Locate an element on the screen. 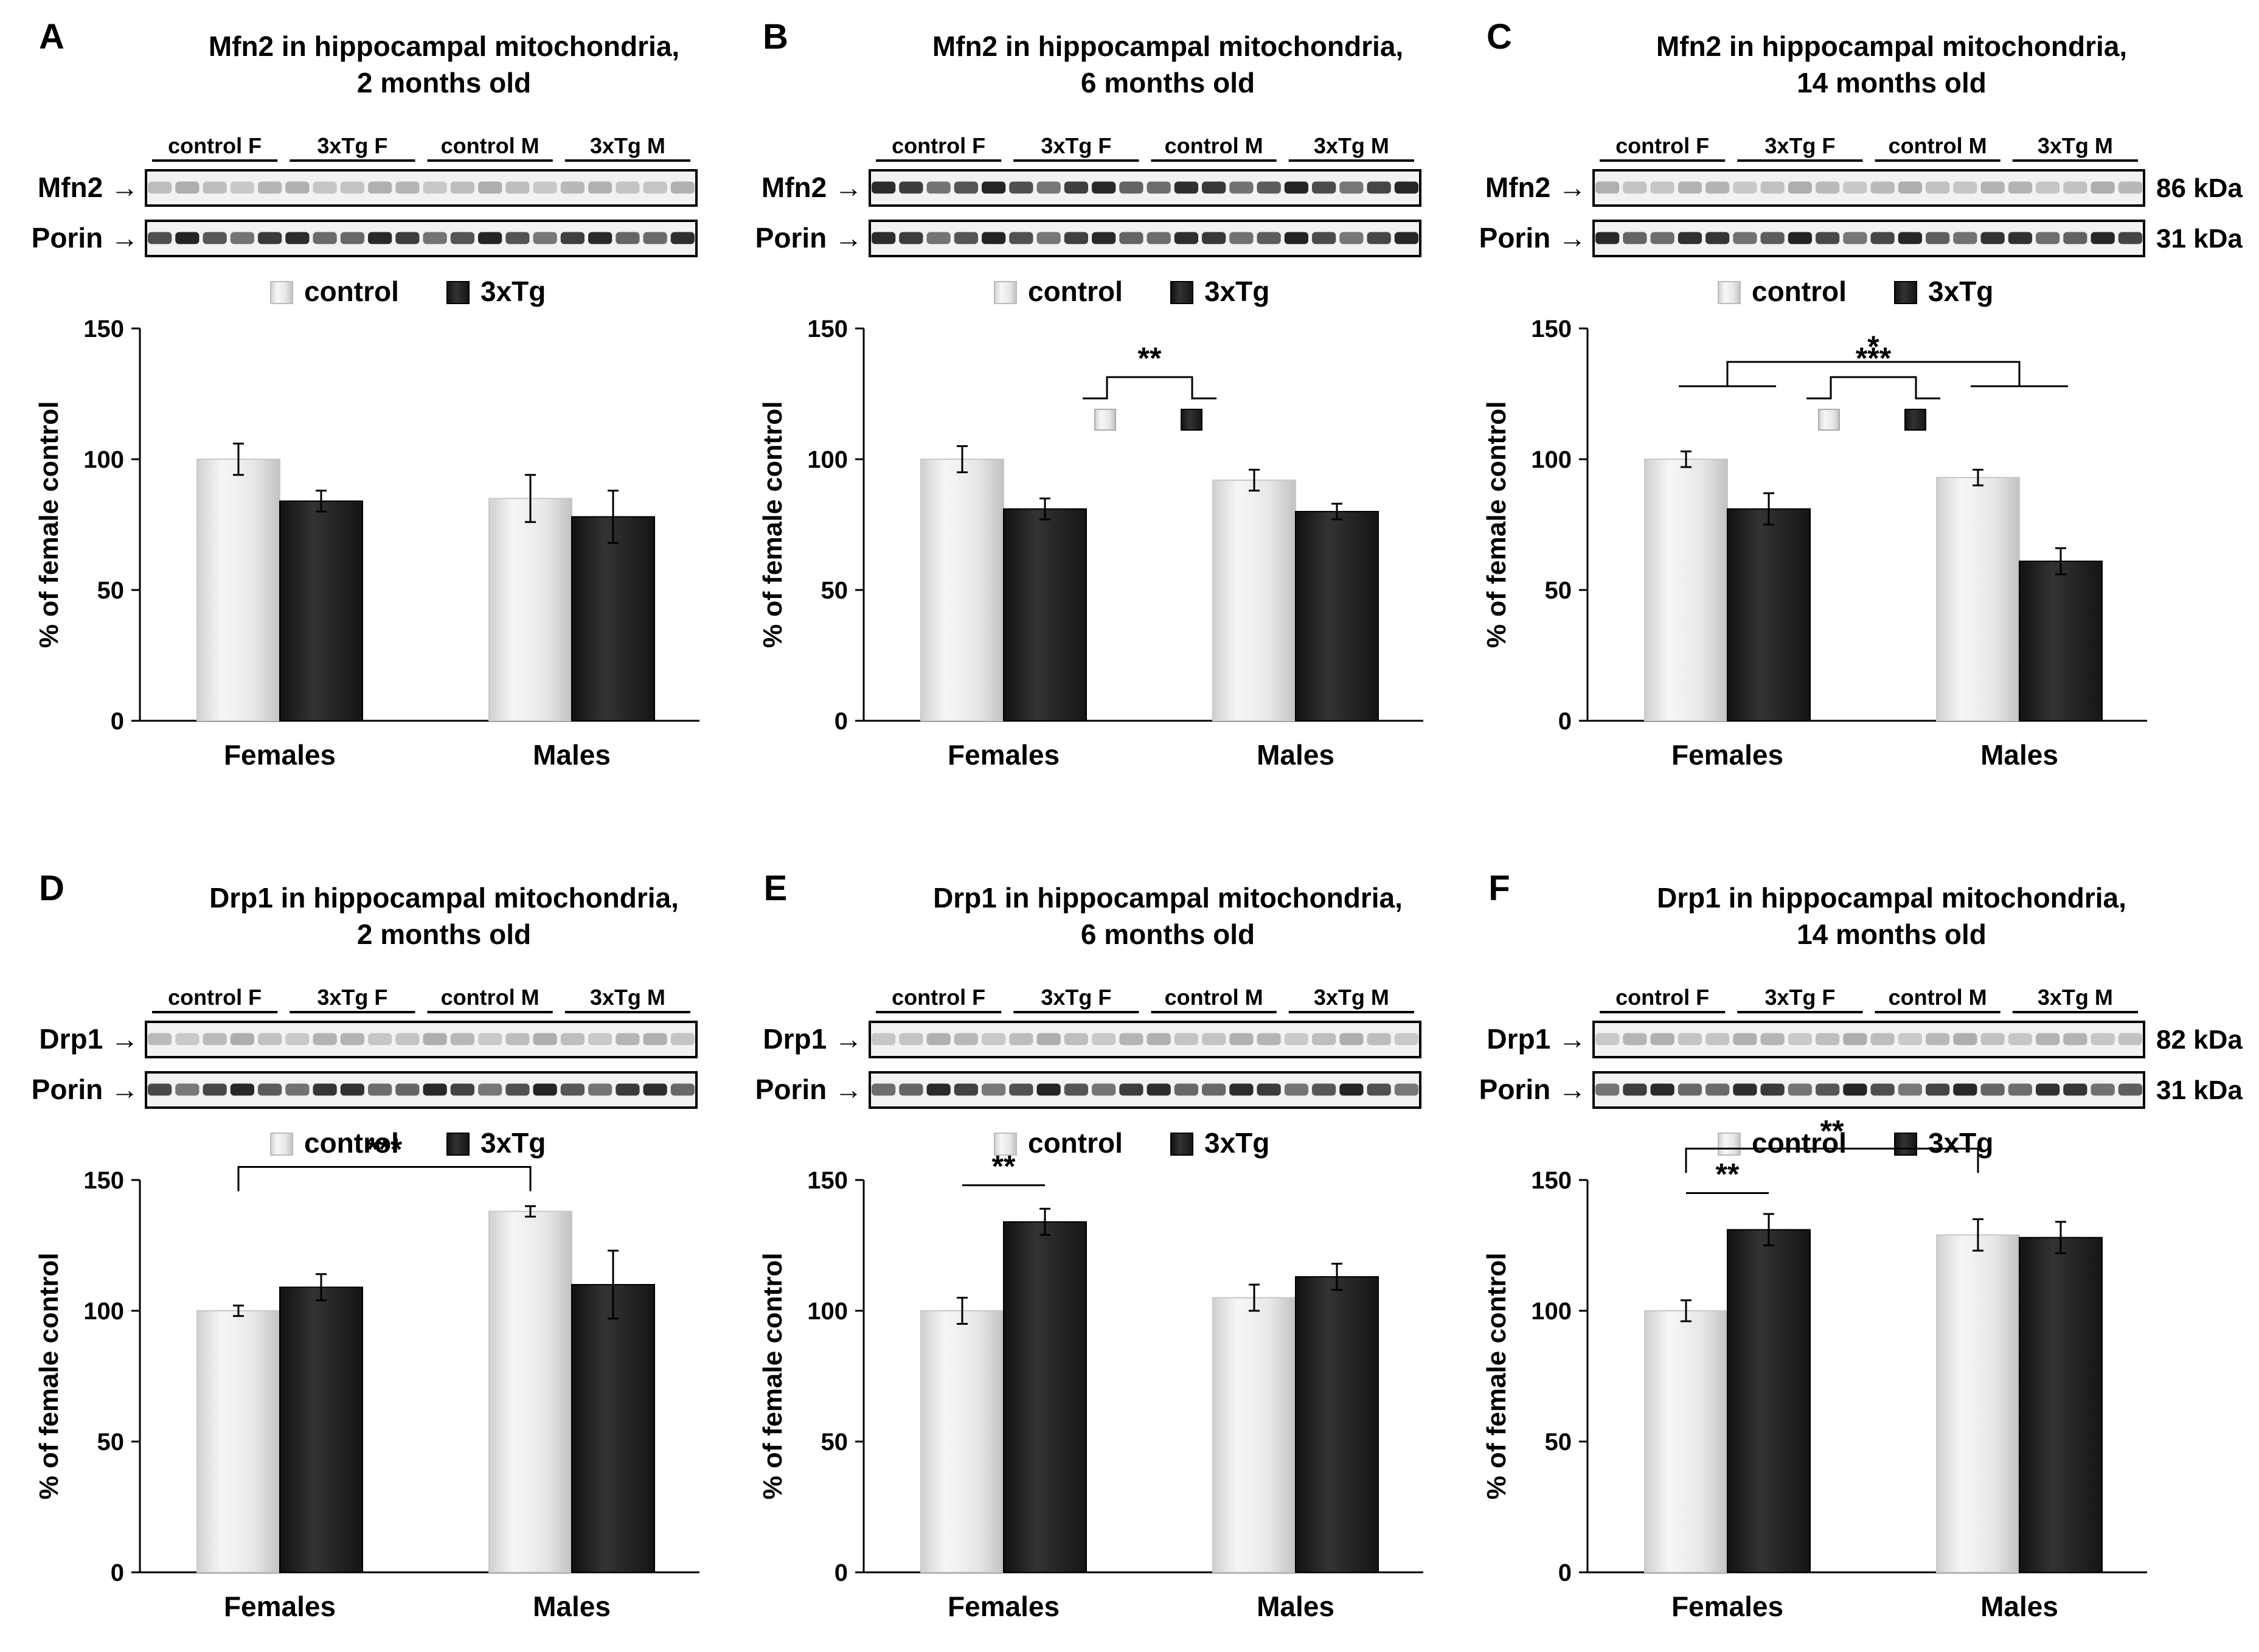 This screenshot has height=1652, width=2259. protein-blot is located at coordinates (421, 1039).